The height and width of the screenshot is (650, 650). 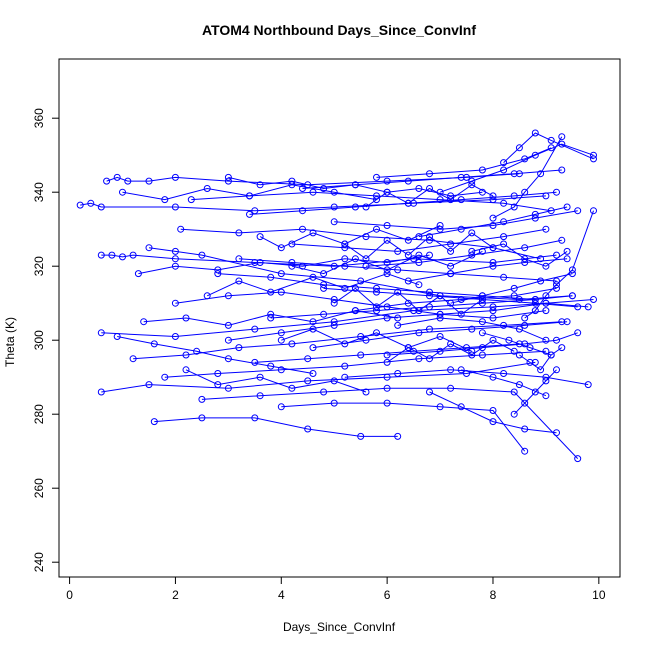 What do you see at coordinates (39, 414) in the screenshot?
I see `y-tick-label: 280` at bounding box center [39, 414].